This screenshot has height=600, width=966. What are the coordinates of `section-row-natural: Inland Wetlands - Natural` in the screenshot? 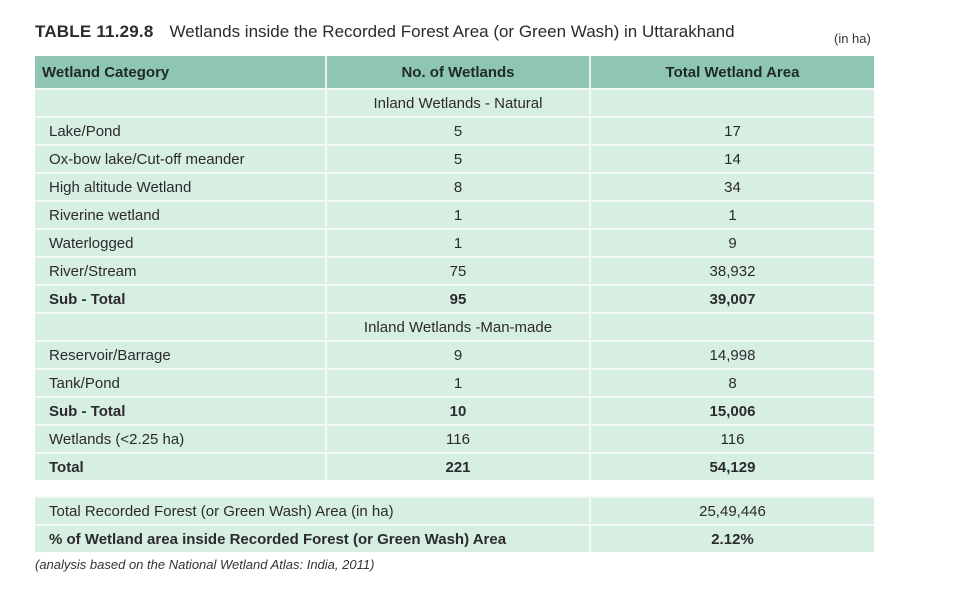 It's located at (454, 102).